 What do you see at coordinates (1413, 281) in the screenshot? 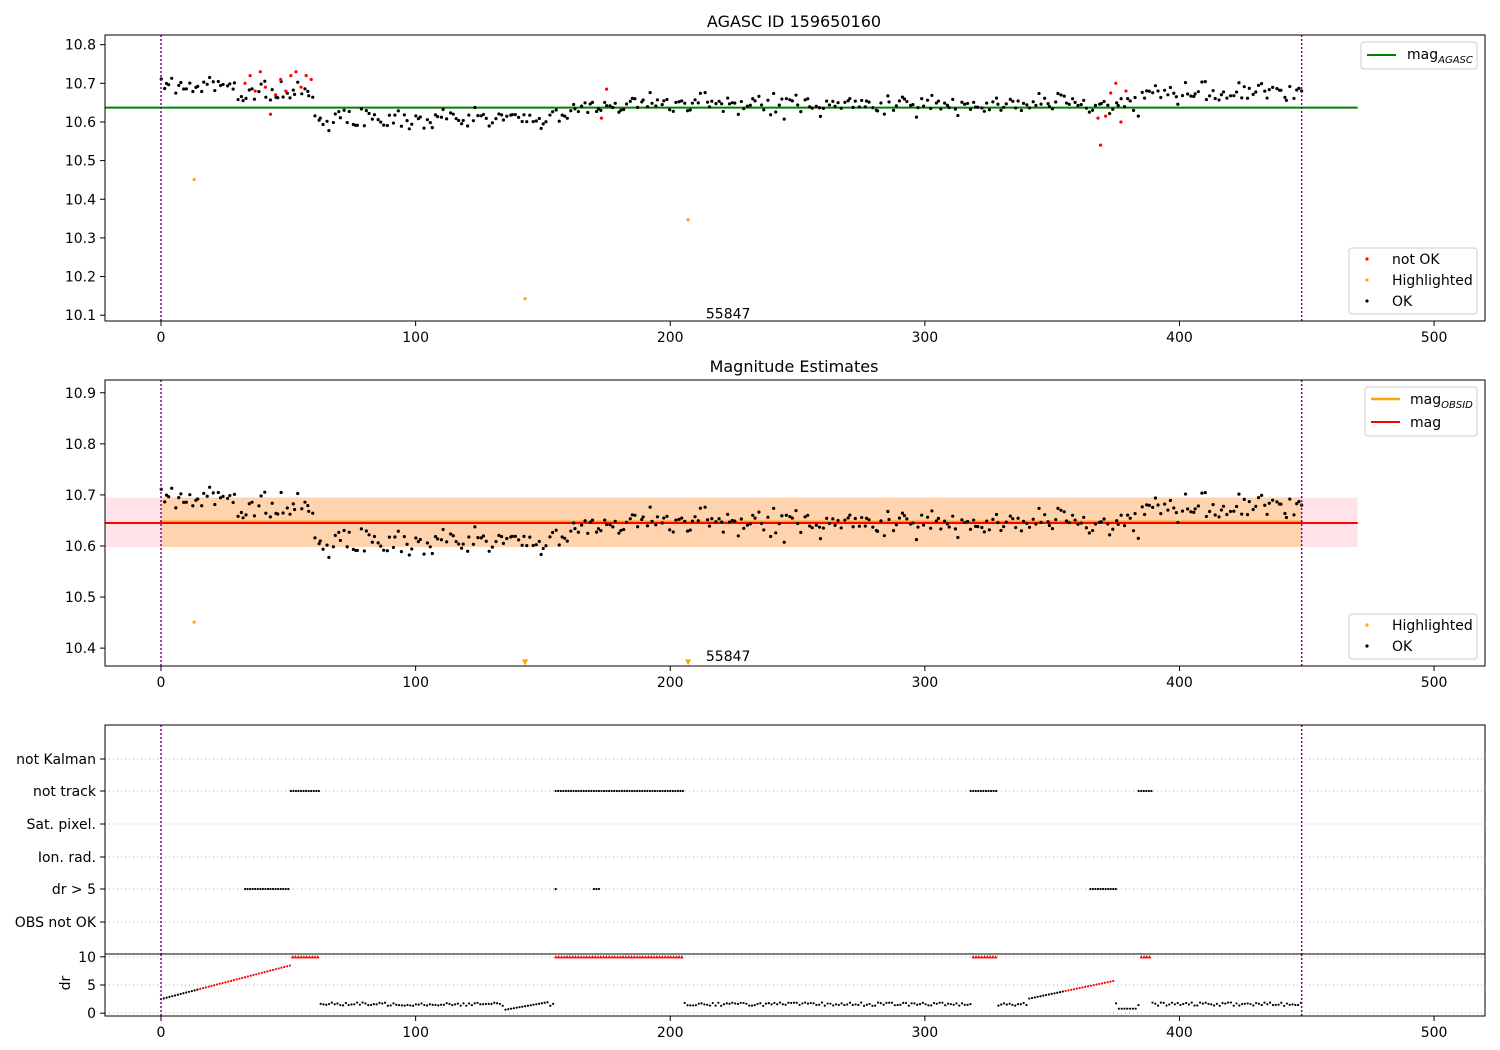
I see `panel1-legend-points: not OK Highlighted OK` at bounding box center [1413, 281].